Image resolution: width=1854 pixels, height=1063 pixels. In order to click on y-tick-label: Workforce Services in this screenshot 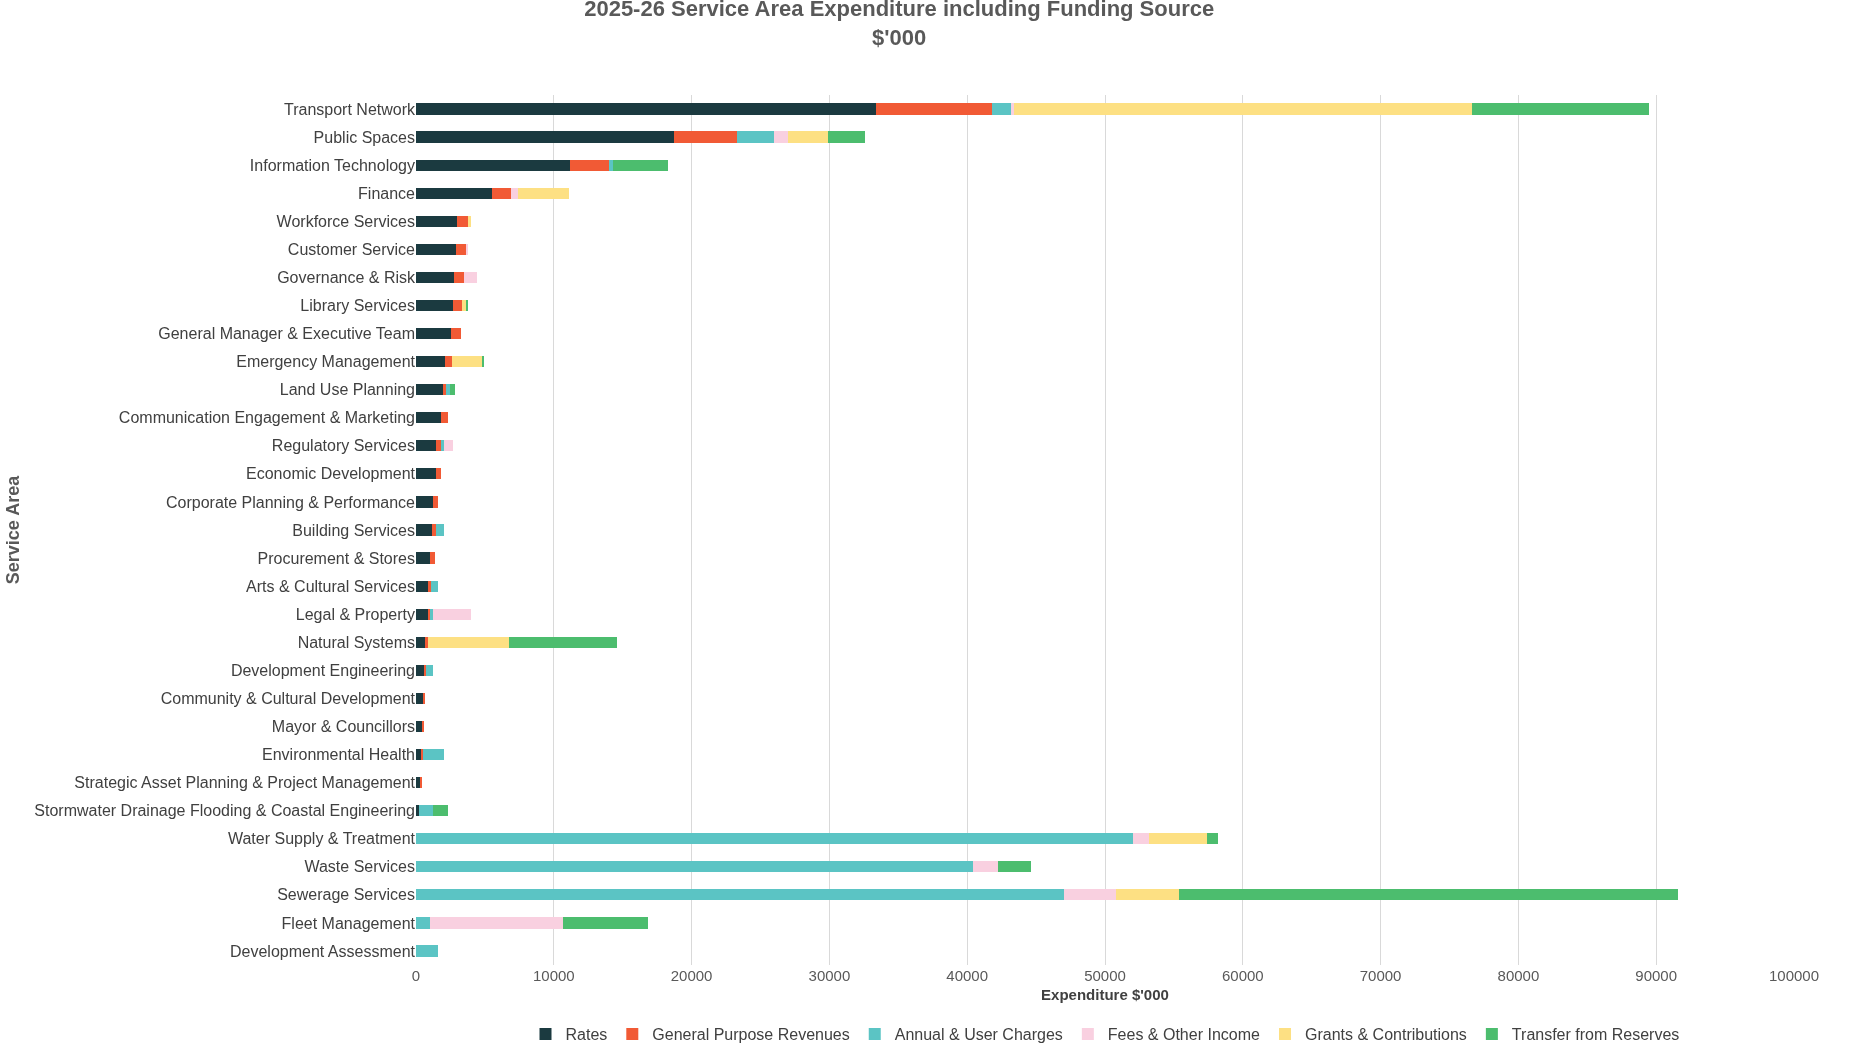, I will do `click(345, 221)`.